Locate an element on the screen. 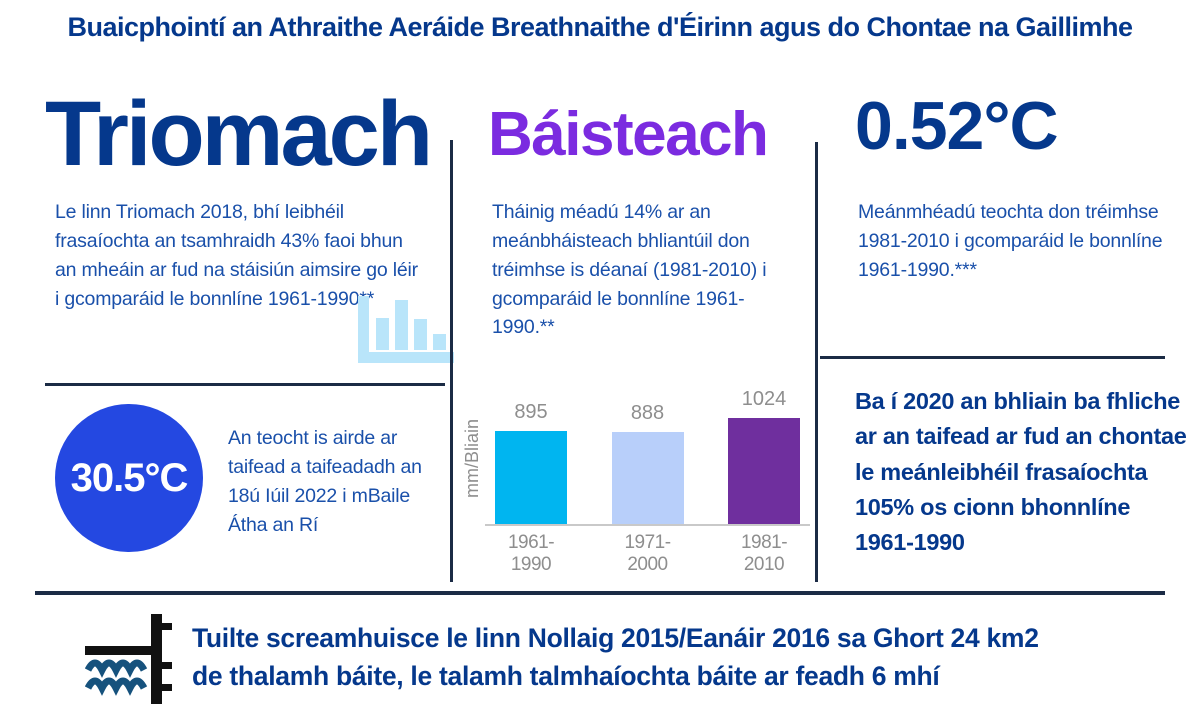  bar-value-label: 1024 is located at coordinates (764, 399).